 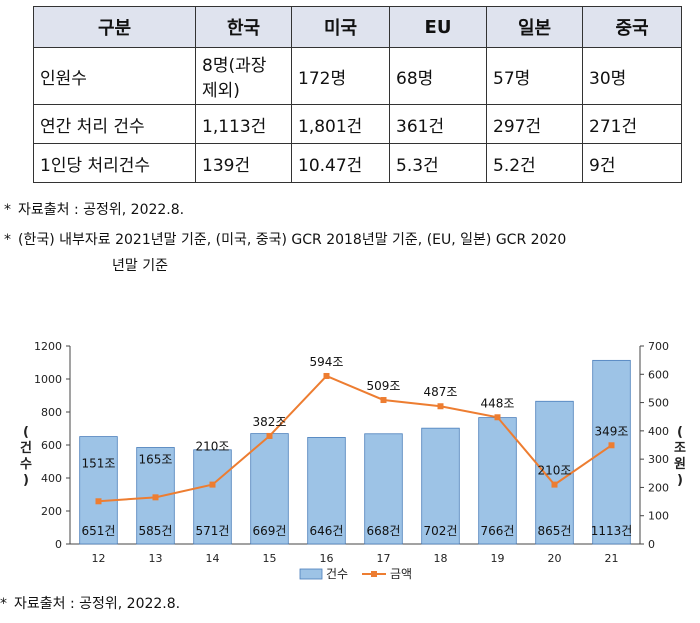 I want to click on table-cell: 연간 처리 건수, so click(x=114, y=124).